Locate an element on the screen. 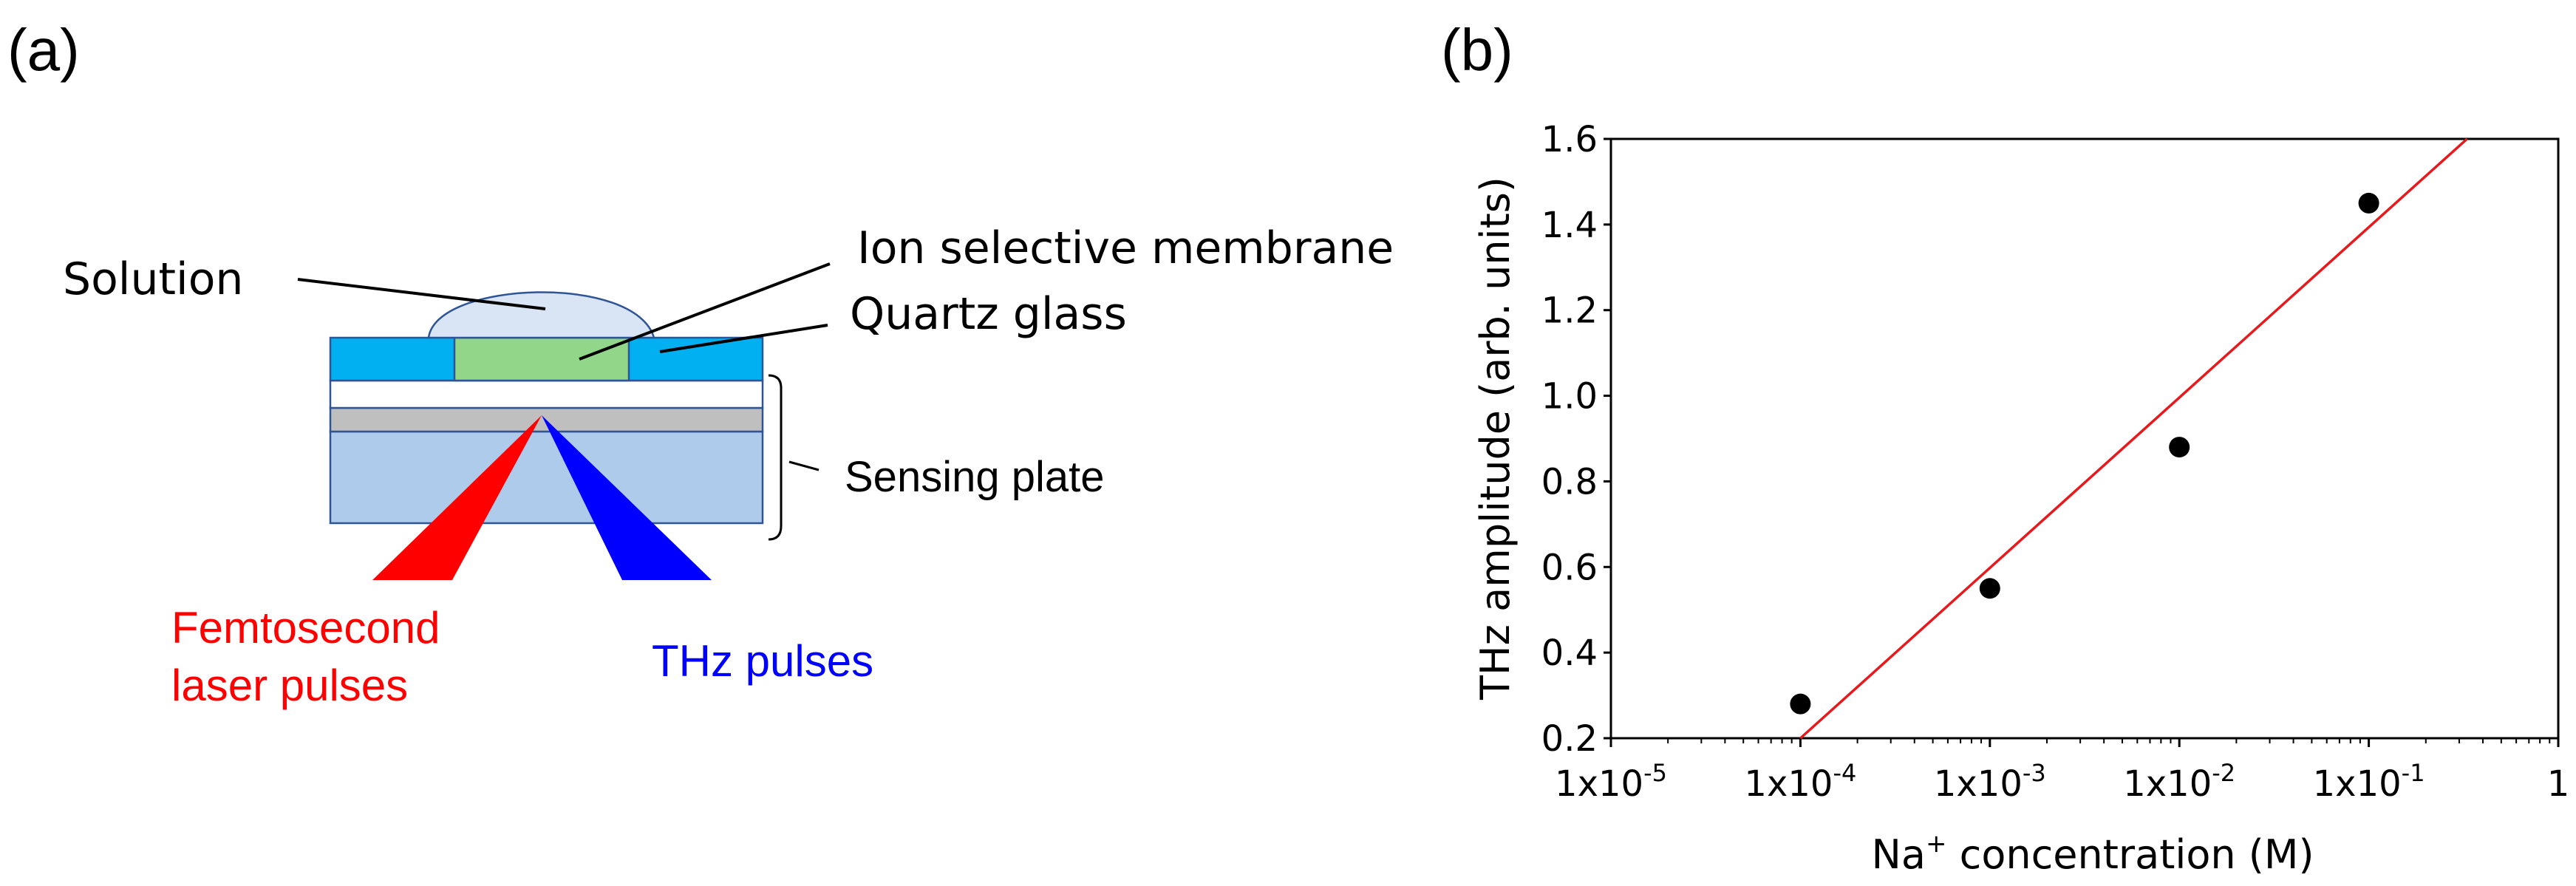 Image resolution: width=2576 pixels, height=886 pixels. y-tick-label: 0.6 is located at coordinates (1569, 567).